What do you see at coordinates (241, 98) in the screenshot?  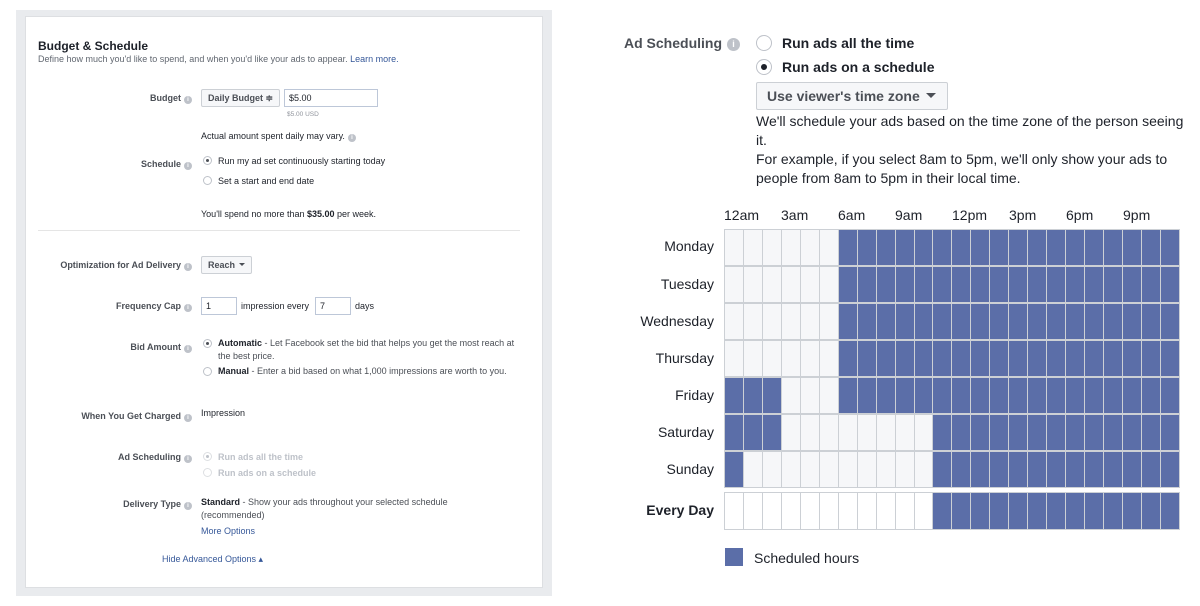 I see `budget-type-select: Daily Budget ≑` at bounding box center [241, 98].